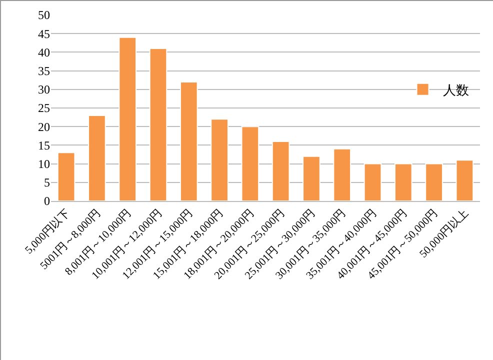 The width and height of the screenshot is (493, 360). I want to click on y-tick-label: 25, so click(44, 108).